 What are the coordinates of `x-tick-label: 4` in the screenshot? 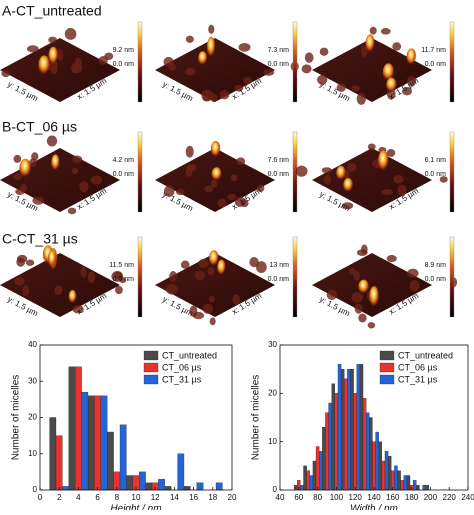 It's located at (78, 497).